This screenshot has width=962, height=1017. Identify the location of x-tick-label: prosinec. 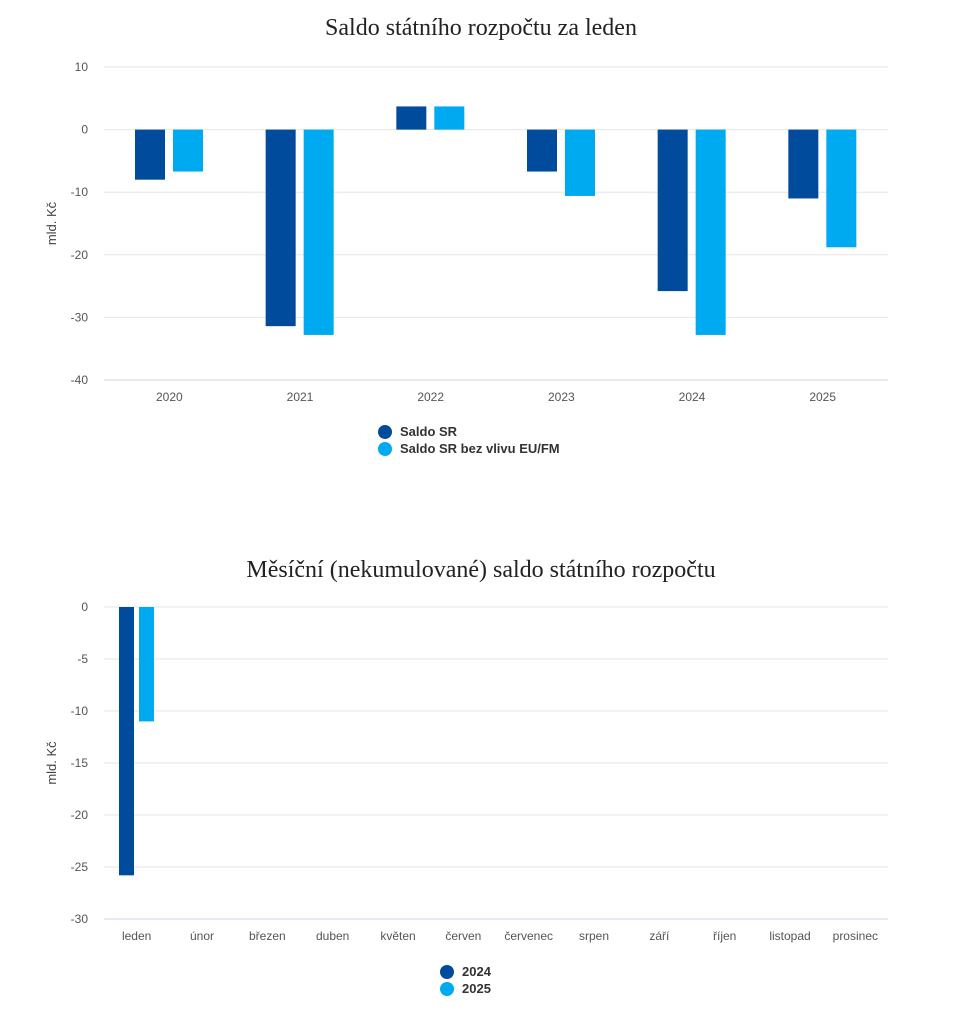
(855, 936).